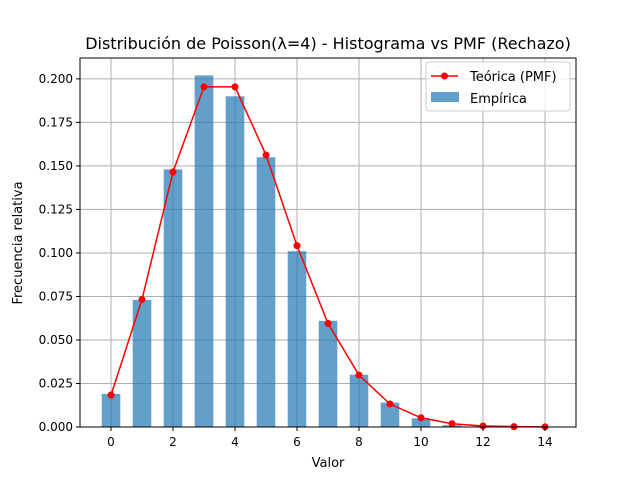 The image size is (640, 480). I want to click on legend-marker-swatch, so click(444, 76).